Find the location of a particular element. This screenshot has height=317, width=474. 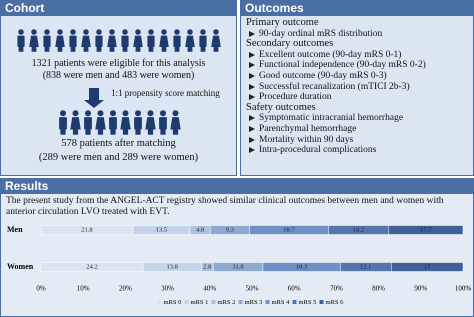

legend-label: mRS 2 is located at coordinates (227, 302).